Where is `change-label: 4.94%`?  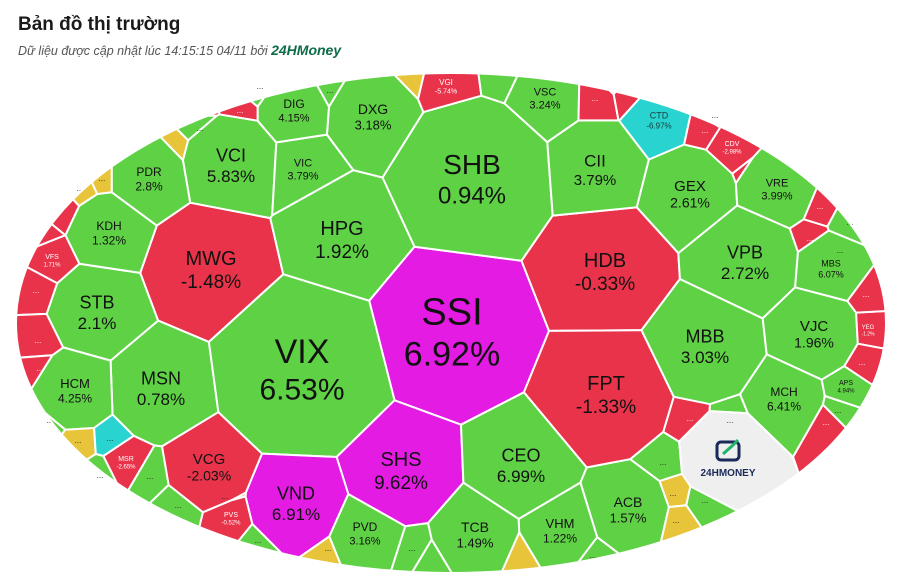 change-label: 4.94% is located at coordinates (846, 391).